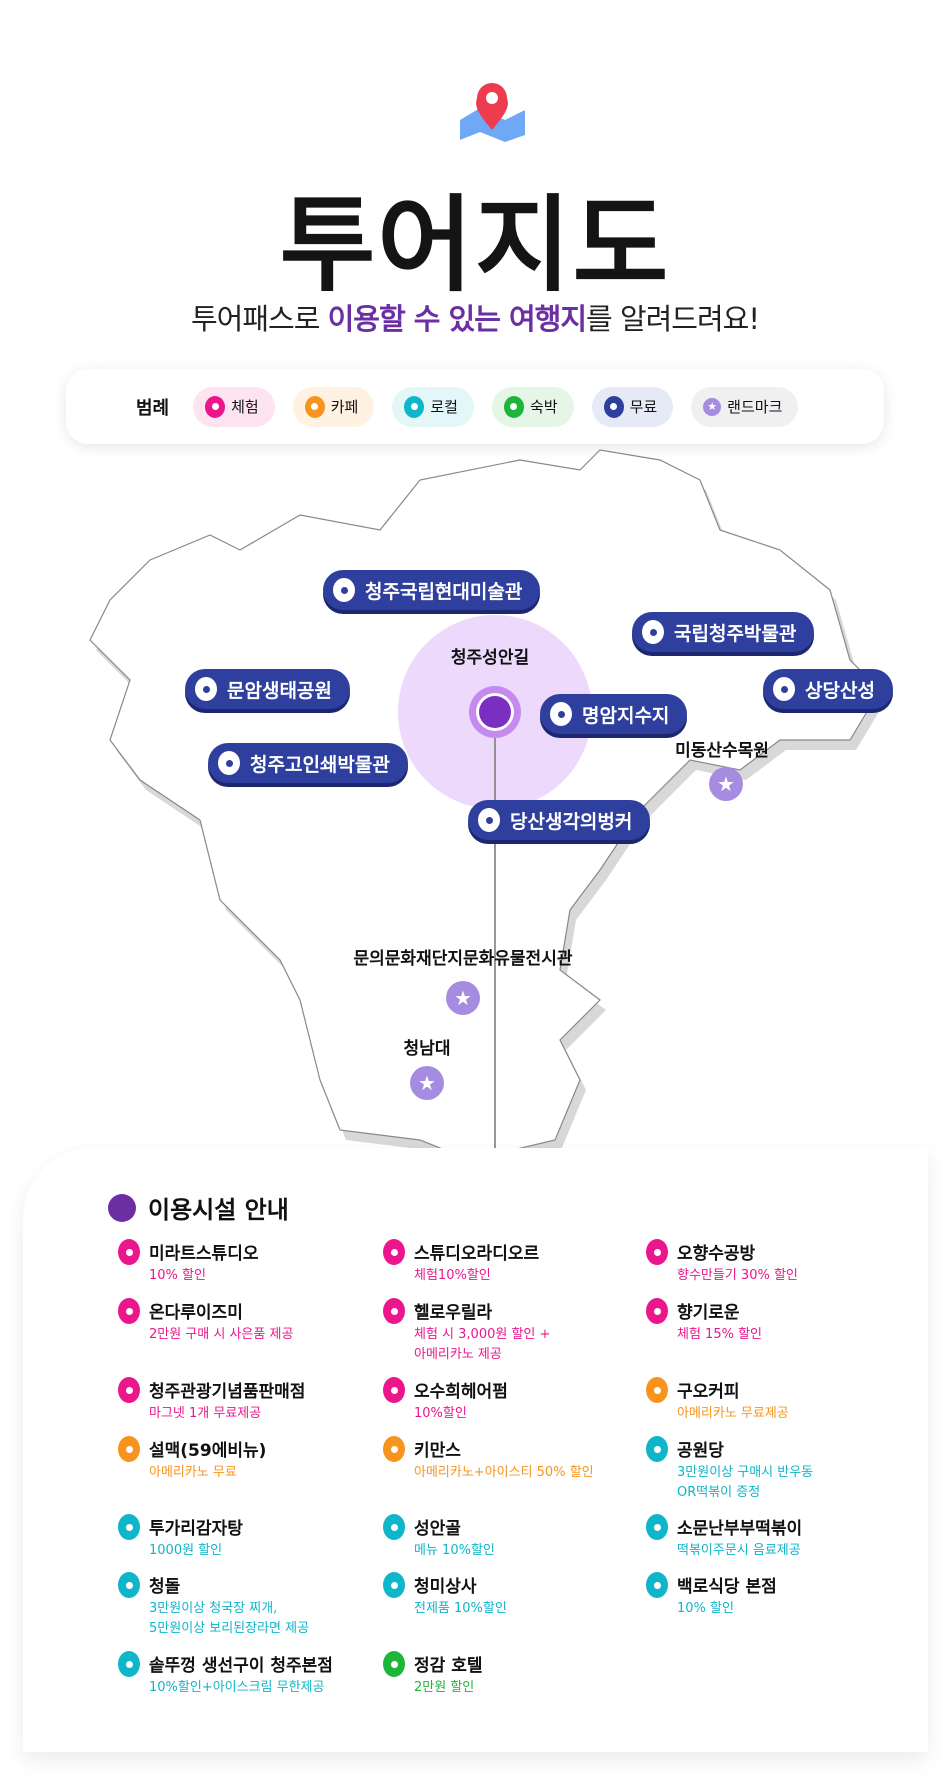  I want to click on facility-name: 설맥(59에비뉴), so click(208, 1451).